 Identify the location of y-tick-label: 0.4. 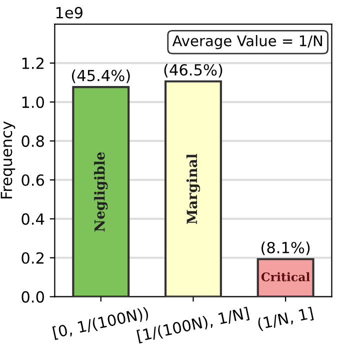
(33, 219).